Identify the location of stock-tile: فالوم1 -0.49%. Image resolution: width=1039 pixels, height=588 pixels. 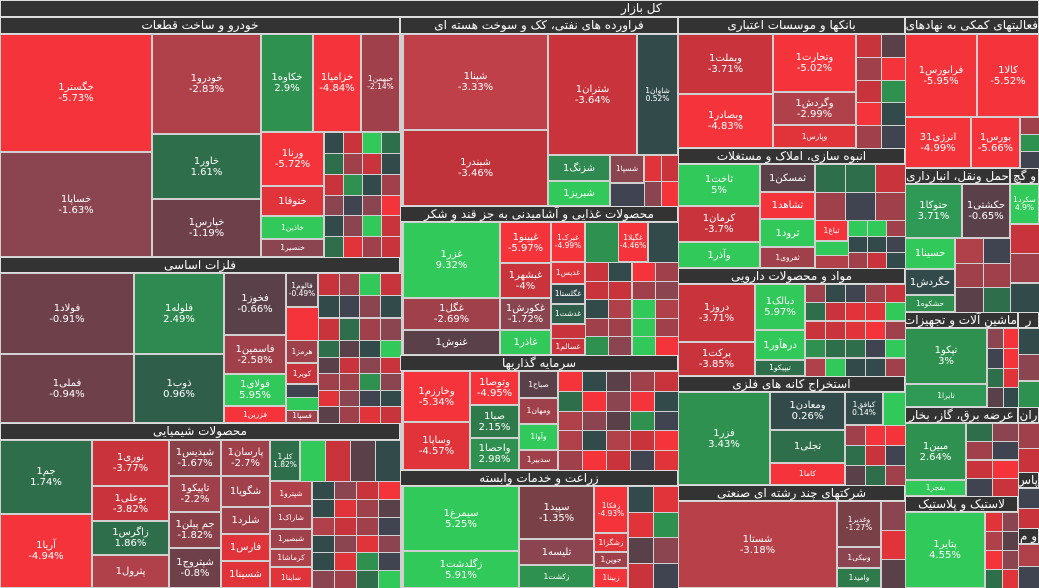
(302, 290).